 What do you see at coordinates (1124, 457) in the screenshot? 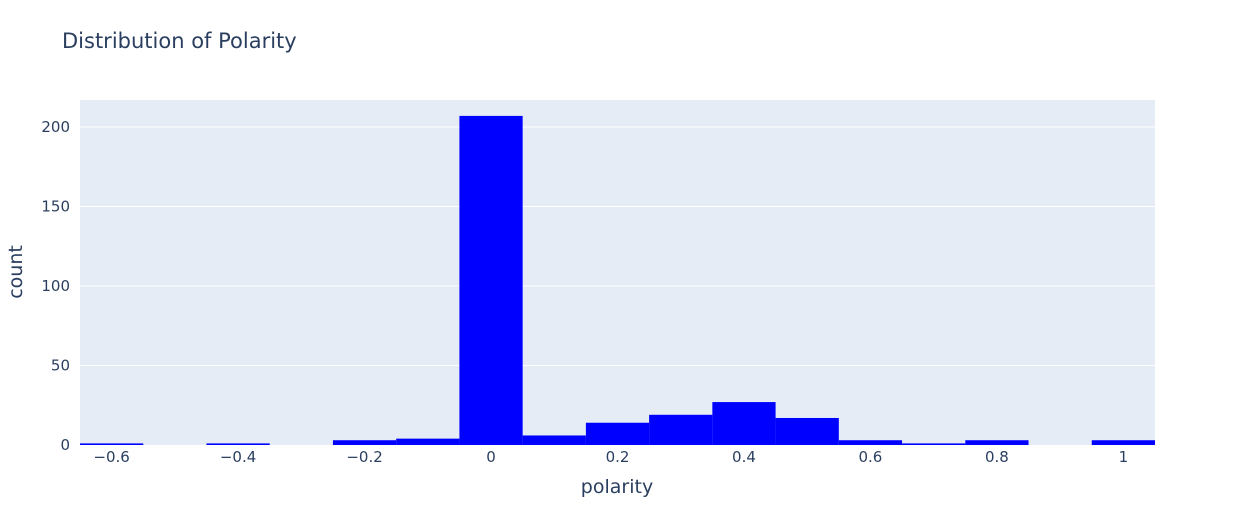
I see `x-tick-label: 1` at bounding box center [1124, 457].